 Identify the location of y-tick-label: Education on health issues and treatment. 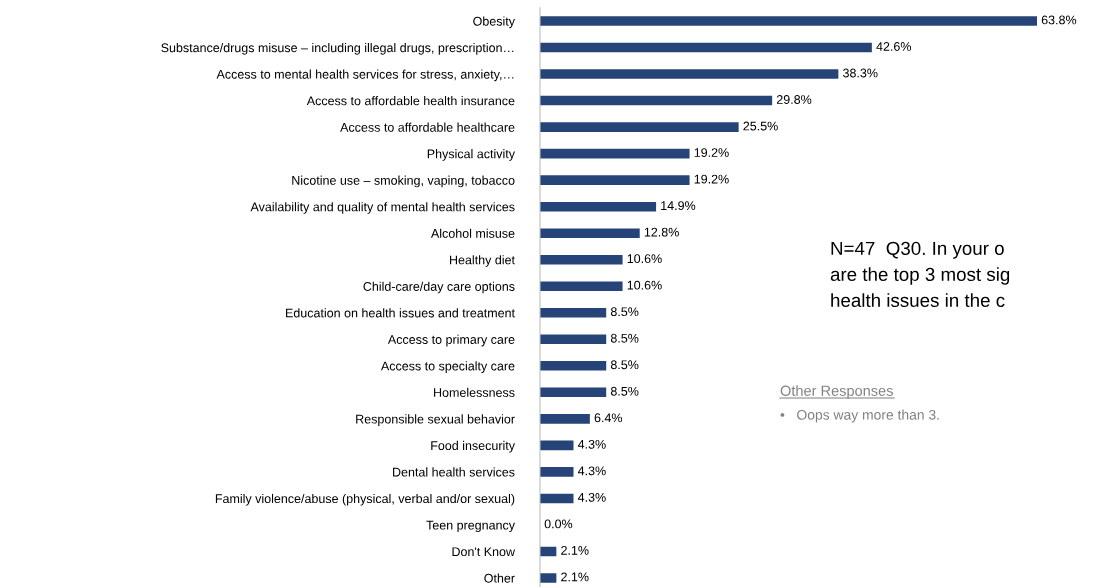
(400, 313).